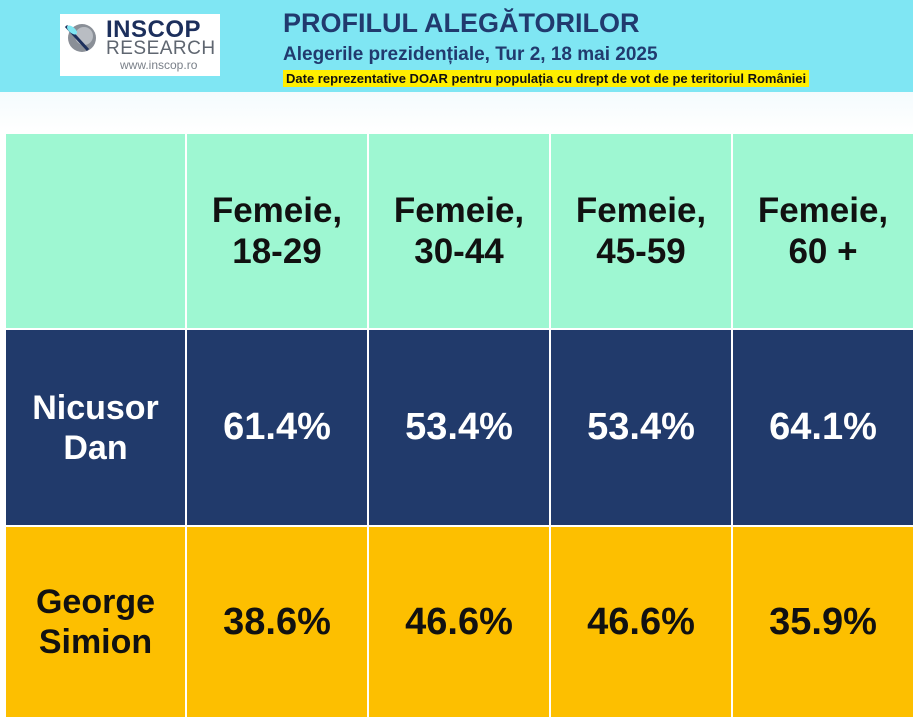 Image resolution: width=913 pixels, height=719 pixels. I want to click on column-header: Femeie, 60 +, so click(822, 231).